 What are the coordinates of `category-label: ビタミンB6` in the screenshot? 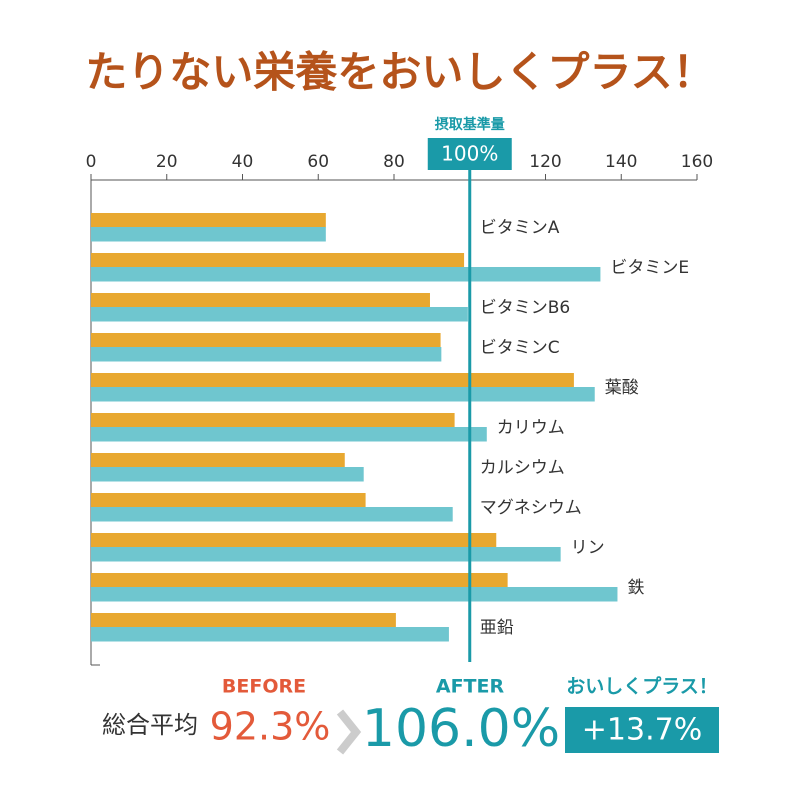 It's located at (525, 308).